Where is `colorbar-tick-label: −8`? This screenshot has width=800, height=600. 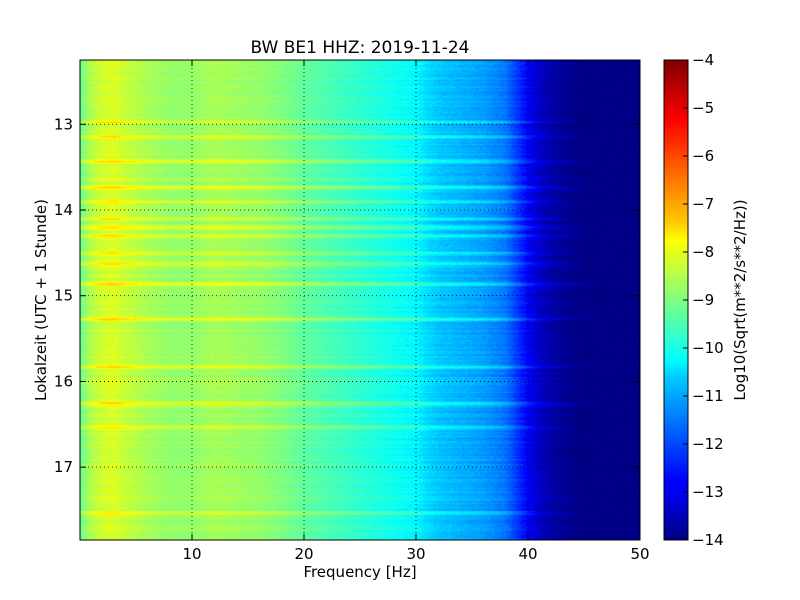
colorbar-tick-label: −8 is located at coordinates (703, 252).